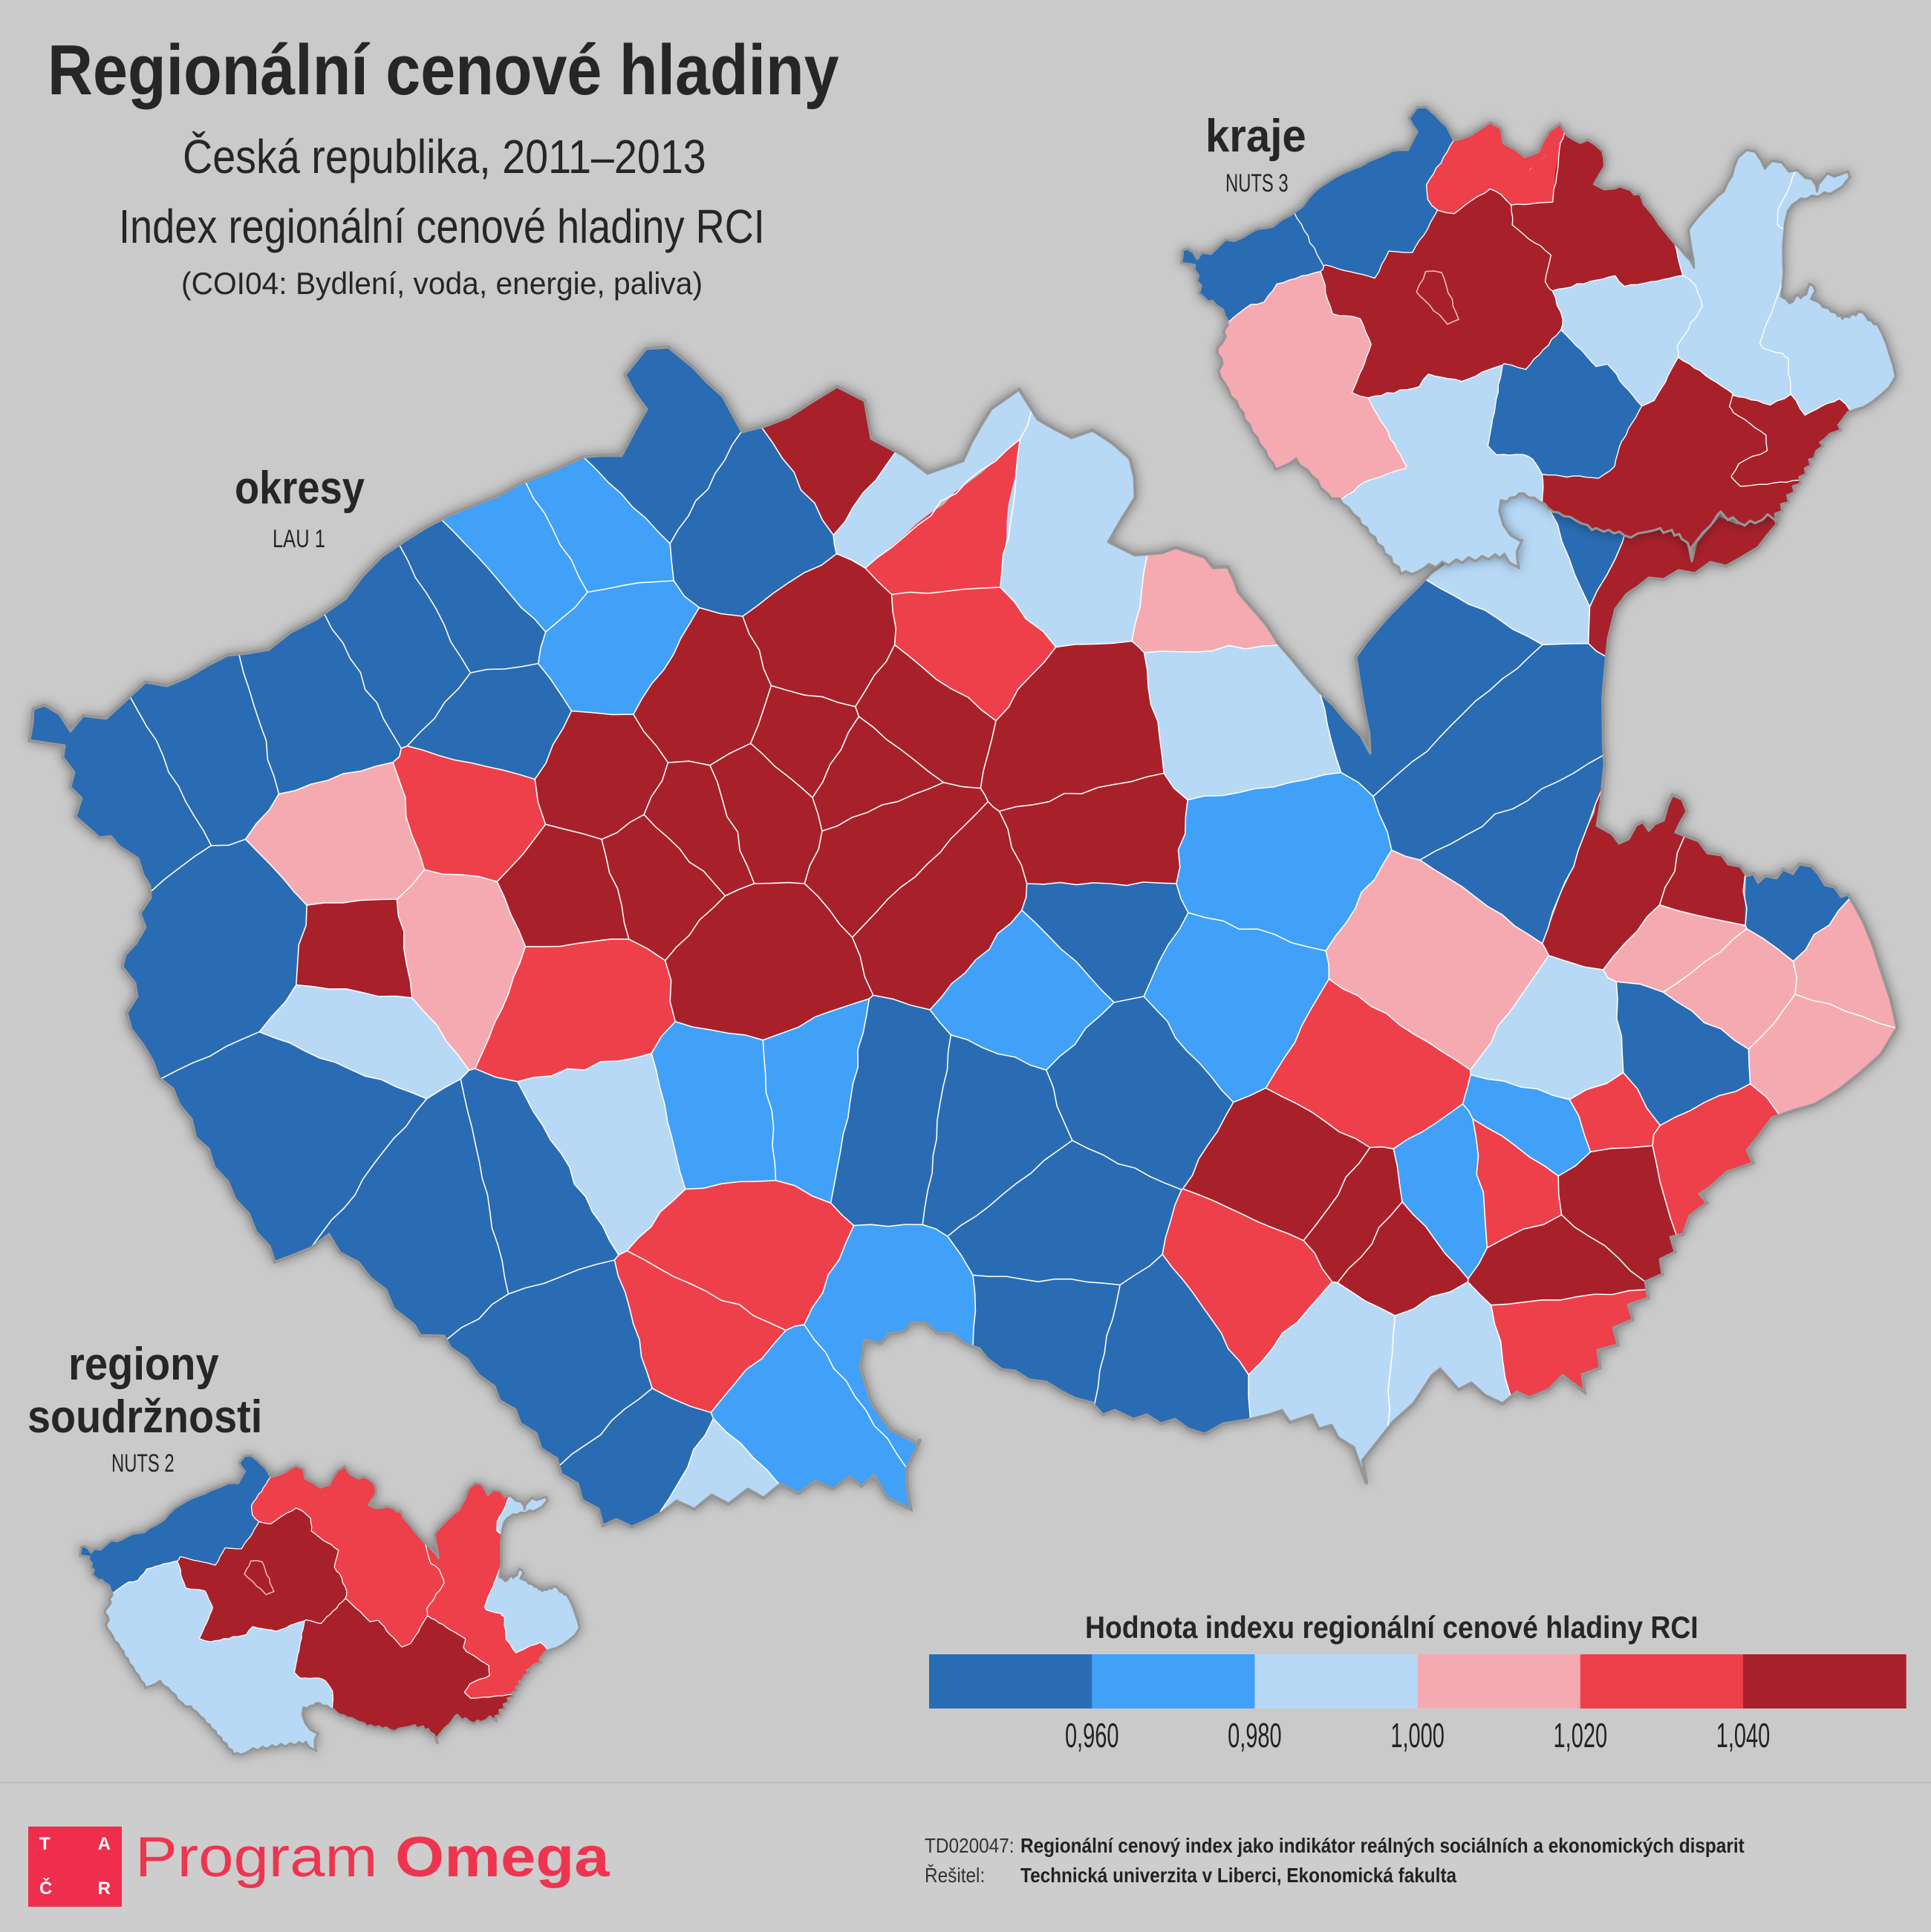 The image size is (1931, 1932). Describe the element at coordinates (1255, 1736) in the screenshot. I see `svg-text: 0,980` at that location.